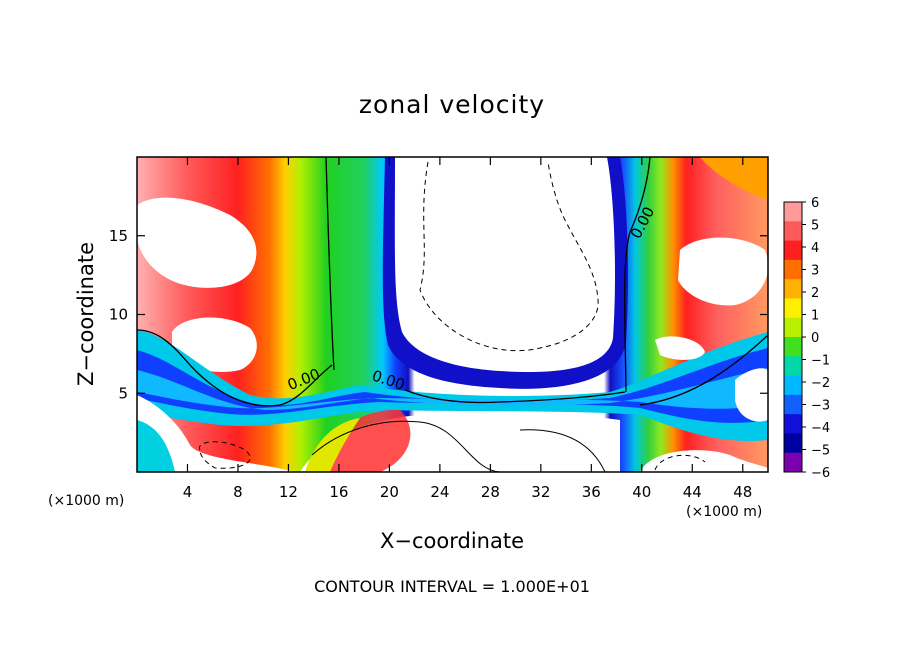 The image size is (904, 654). Describe the element at coordinates (820, 383) in the screenshot. I see `colorbar-label: −2` at that location.